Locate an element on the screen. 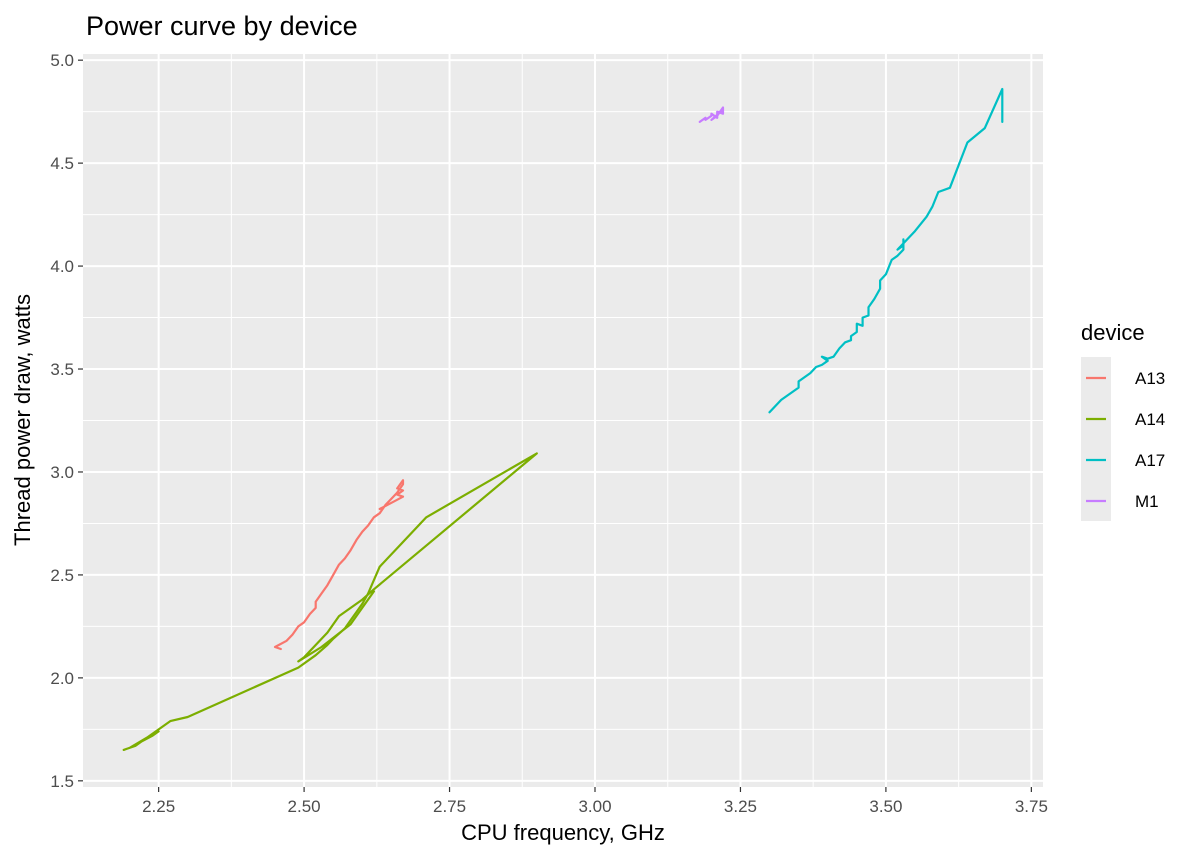 Image resolution: width=1200 pixels, height=858 pixels. legend-label-a17: A17 is located at coordinates (1150, 460).